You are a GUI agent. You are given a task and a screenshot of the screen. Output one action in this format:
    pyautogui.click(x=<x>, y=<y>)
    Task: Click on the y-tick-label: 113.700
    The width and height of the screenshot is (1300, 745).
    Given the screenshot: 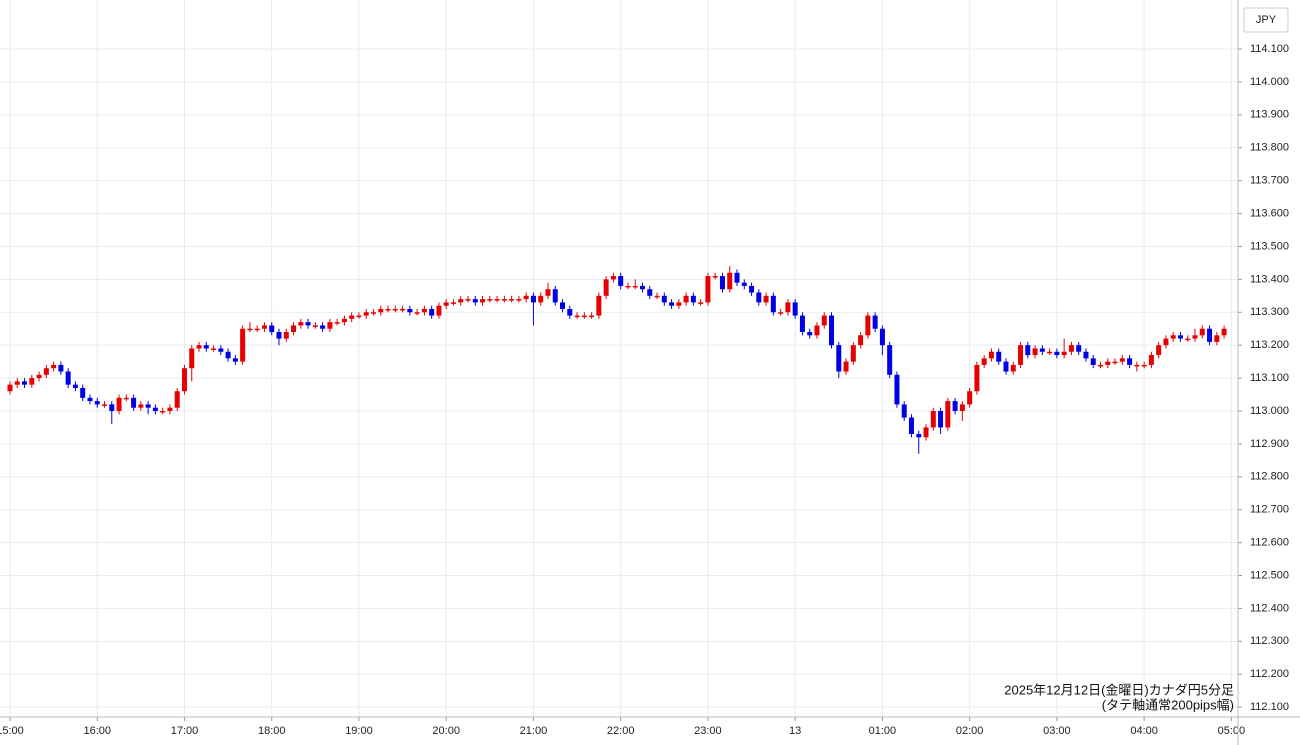 What is the action you would take?
    pyautogui.click(x=1269, y=181)
    